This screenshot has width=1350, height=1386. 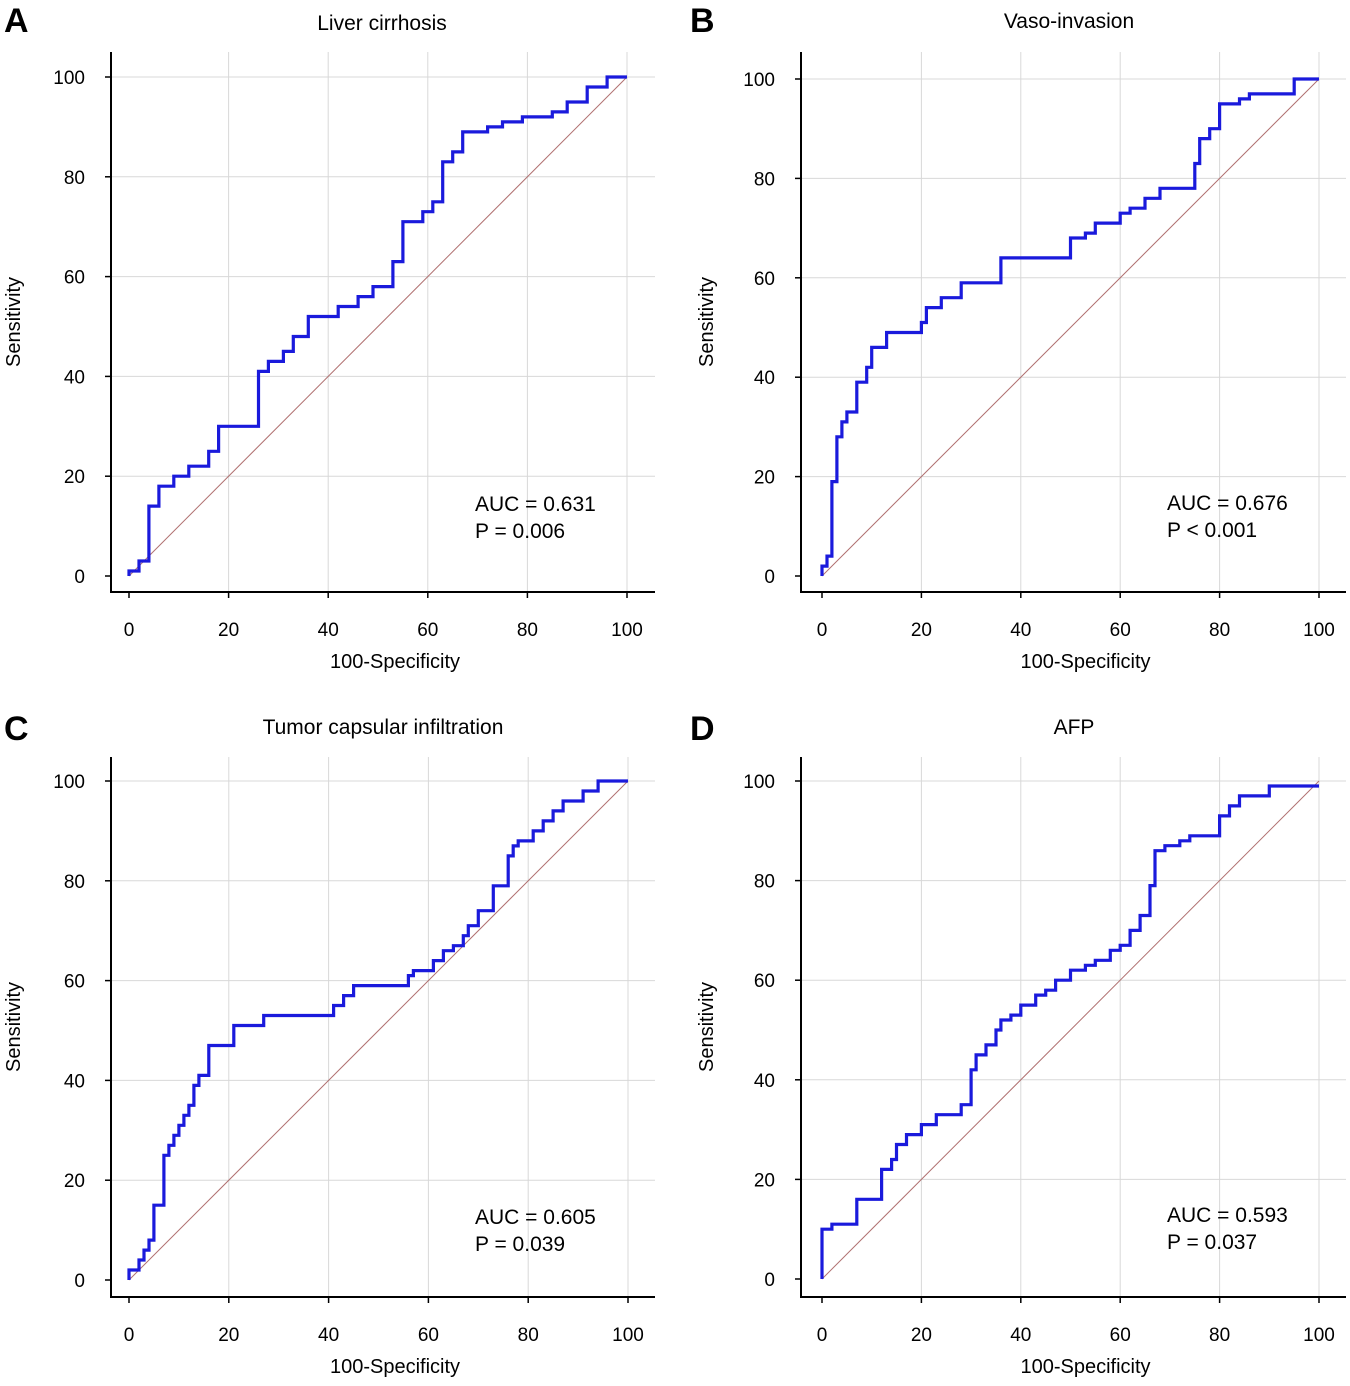 I want to click on p-value-label: P = 0.037, so click(x=1212, y=1242).